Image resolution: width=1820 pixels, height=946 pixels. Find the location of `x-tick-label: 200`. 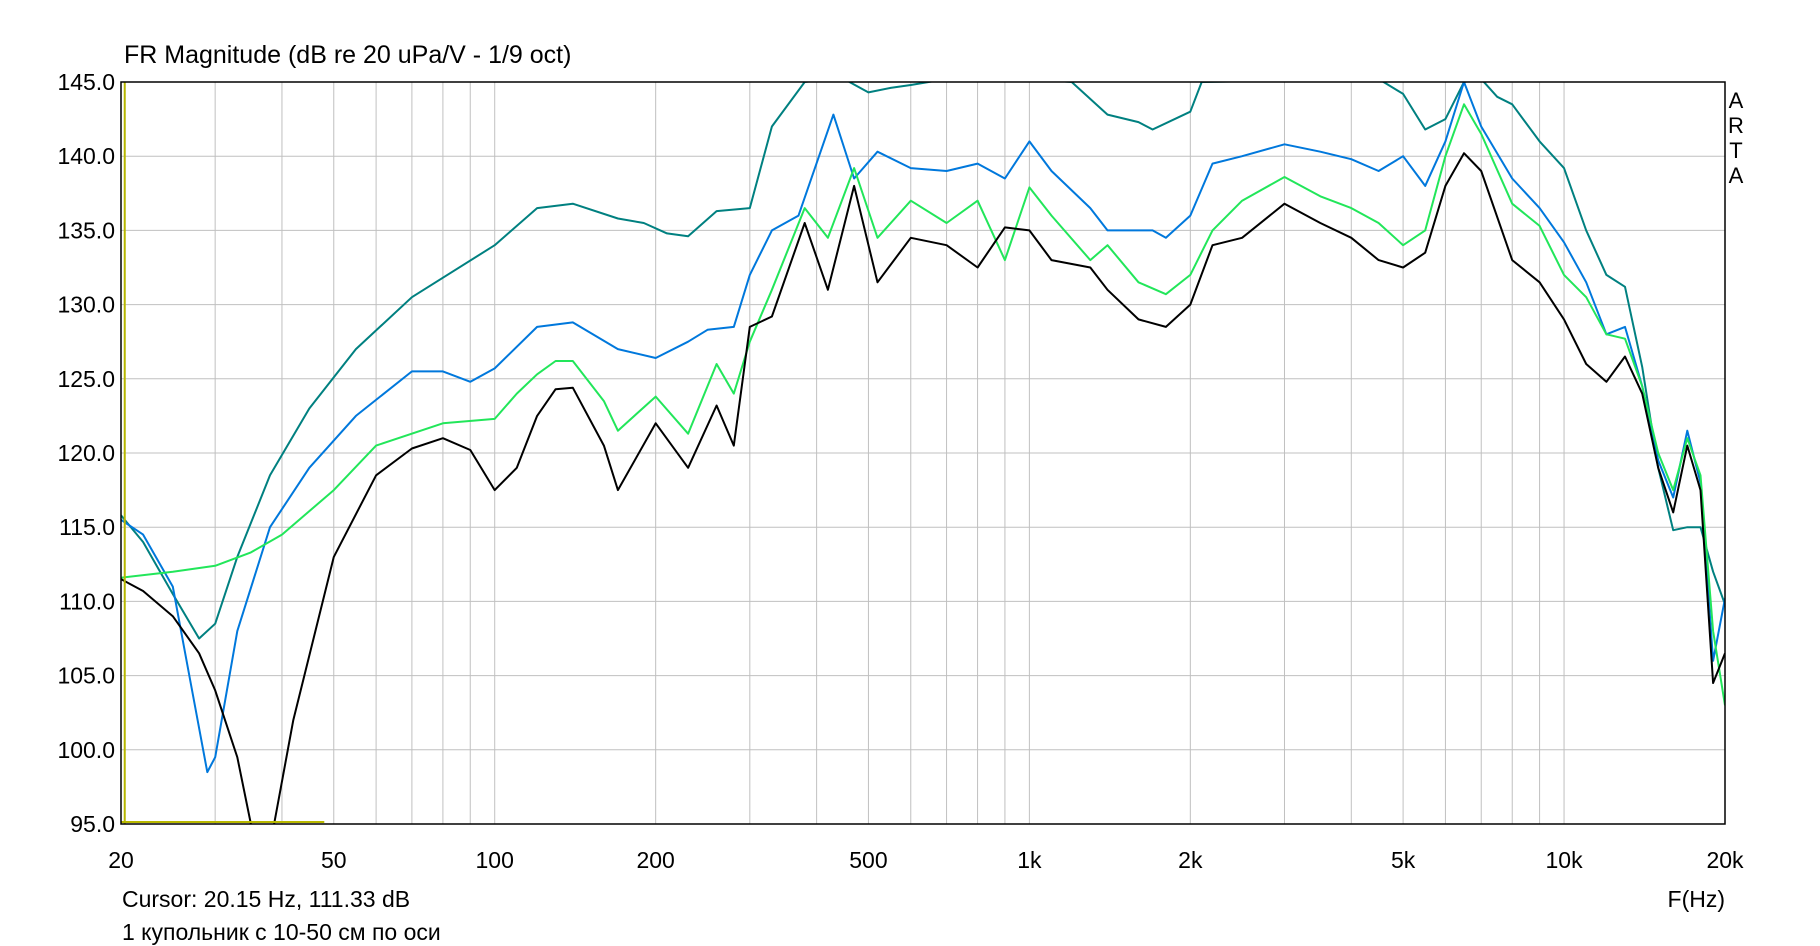

x-tick-label: 200 is located at coordinates (655, 860).